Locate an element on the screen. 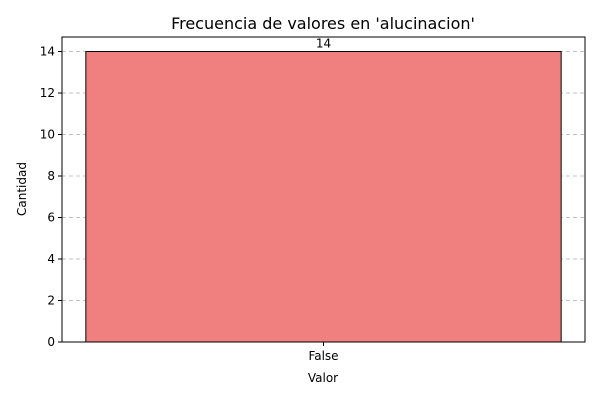 The image size is (600, 400). x-tick-label: False is located at coordinates (323, 356).